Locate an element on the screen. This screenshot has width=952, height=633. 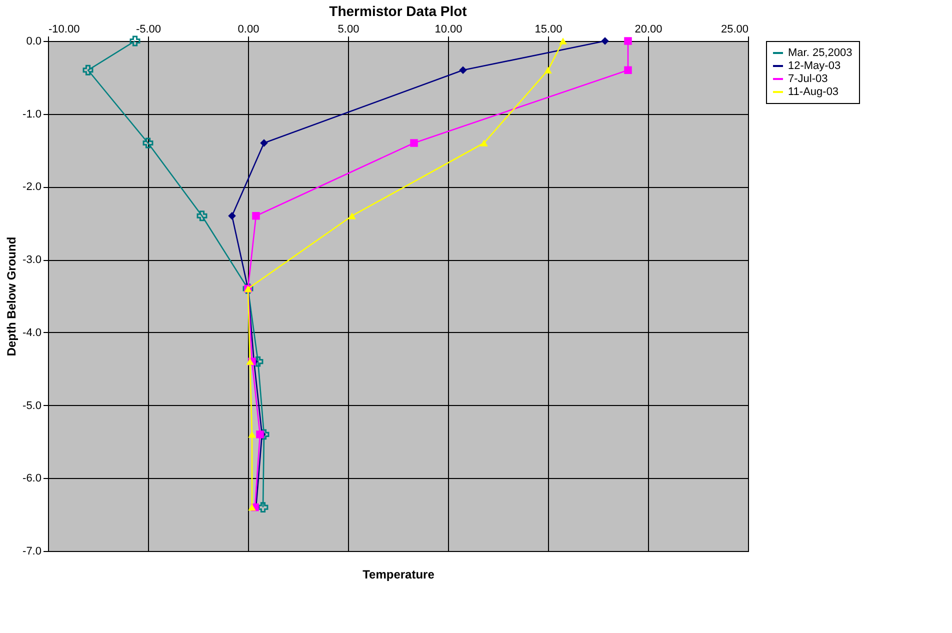
y-tick-label: -4.0 is located at coordinates (32, 332).